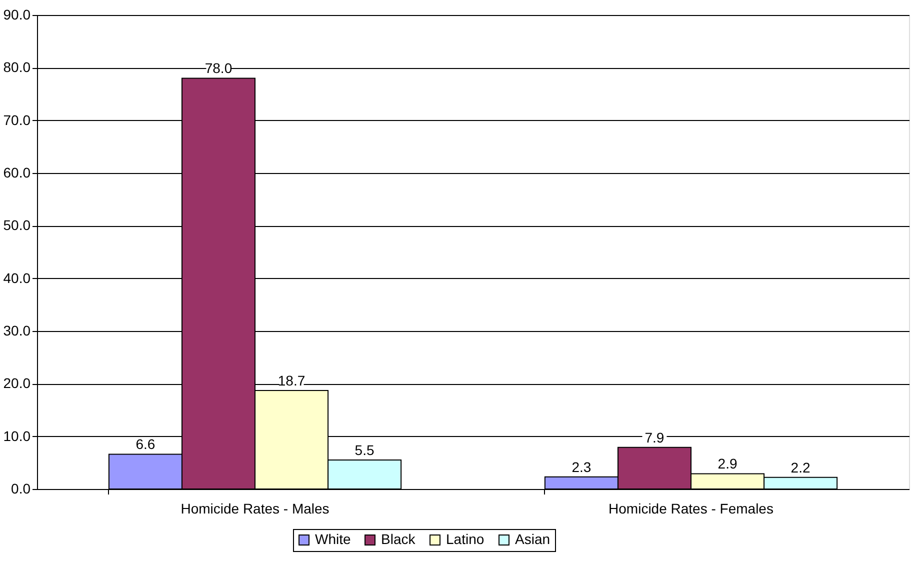 The image size is (922, 565). What do you see at coordinates (17, 67) in the screenshot?
I see `y-tick-label: 80.0` at bounding box center [17, 67].